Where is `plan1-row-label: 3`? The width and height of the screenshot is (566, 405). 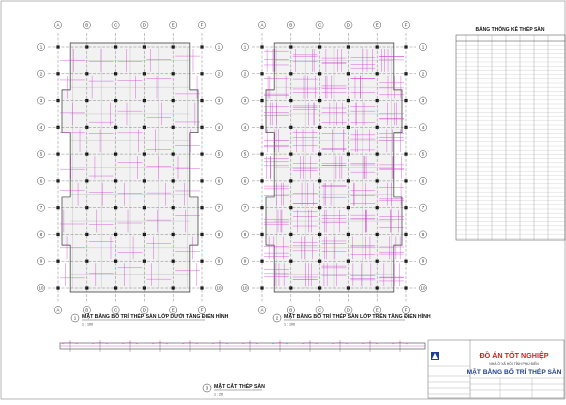 plan1-row-label: 3 is located at coordinates (219, 100).